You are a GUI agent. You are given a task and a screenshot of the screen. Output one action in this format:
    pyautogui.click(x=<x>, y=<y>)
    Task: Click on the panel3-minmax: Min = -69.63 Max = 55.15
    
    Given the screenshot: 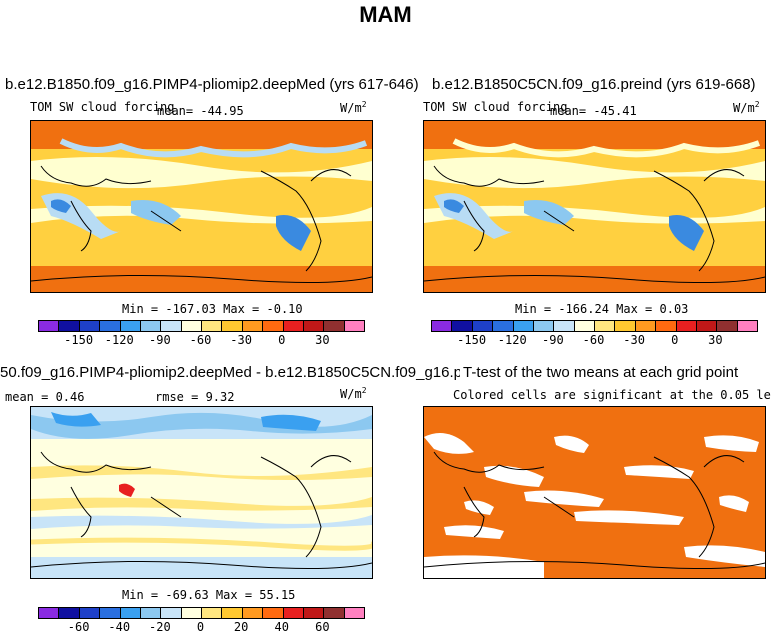 What is the action you would take?
    pyautogui.click(x=209, y=595)
    